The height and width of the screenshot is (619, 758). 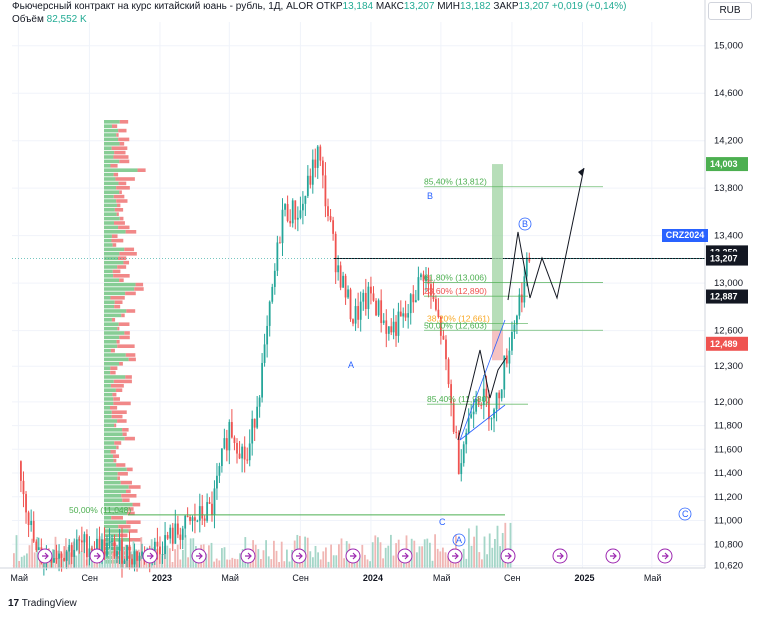 What do you see at coordinates (727, 258) in the screenshot?
I see `price-tag-bg` at bounding box center [727, 258].